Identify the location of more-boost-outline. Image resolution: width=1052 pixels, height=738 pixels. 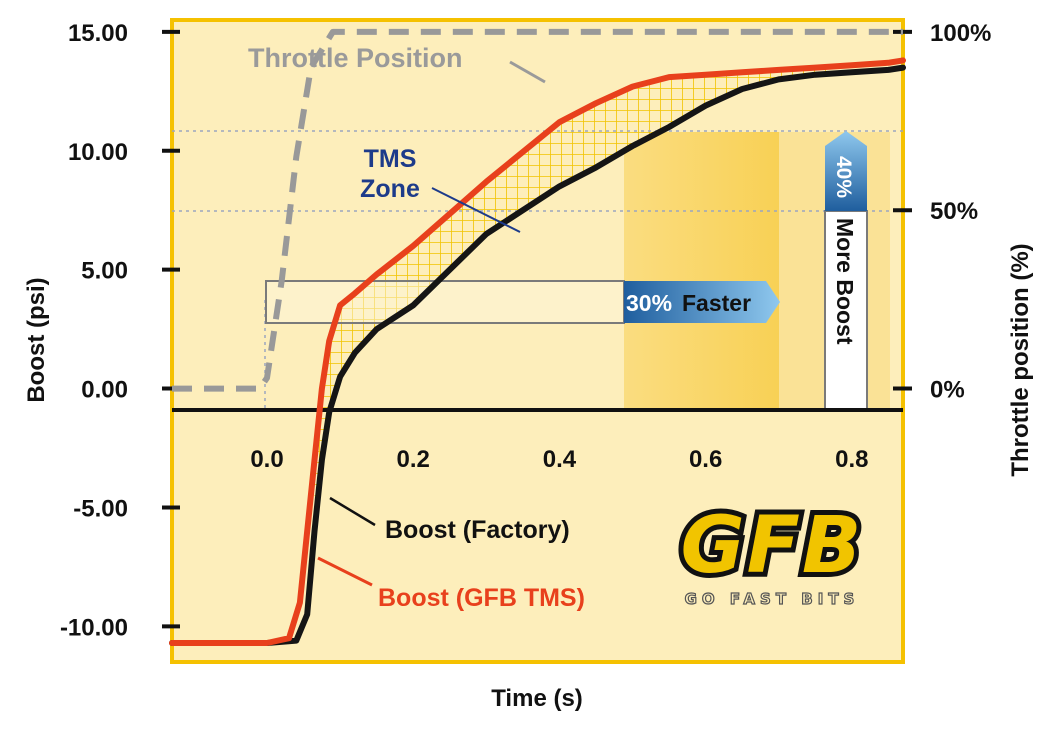
(846, 310).